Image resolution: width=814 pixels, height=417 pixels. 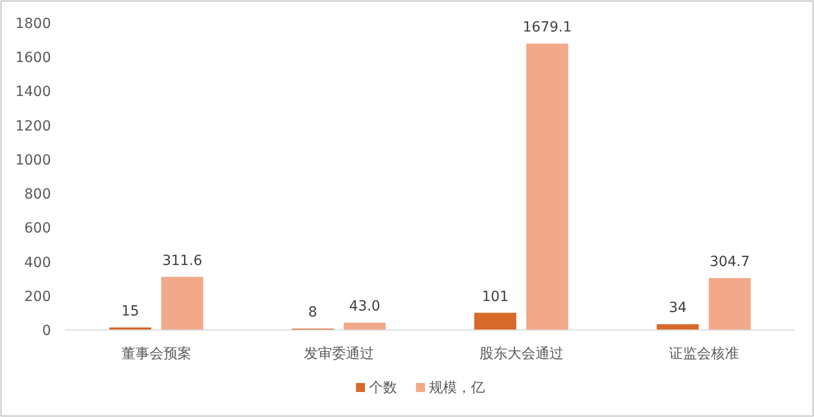 What do you see at coordinates (730, 262) in the screenshot?
I see `data-label: 304.7` at bounding box center [730, 262].